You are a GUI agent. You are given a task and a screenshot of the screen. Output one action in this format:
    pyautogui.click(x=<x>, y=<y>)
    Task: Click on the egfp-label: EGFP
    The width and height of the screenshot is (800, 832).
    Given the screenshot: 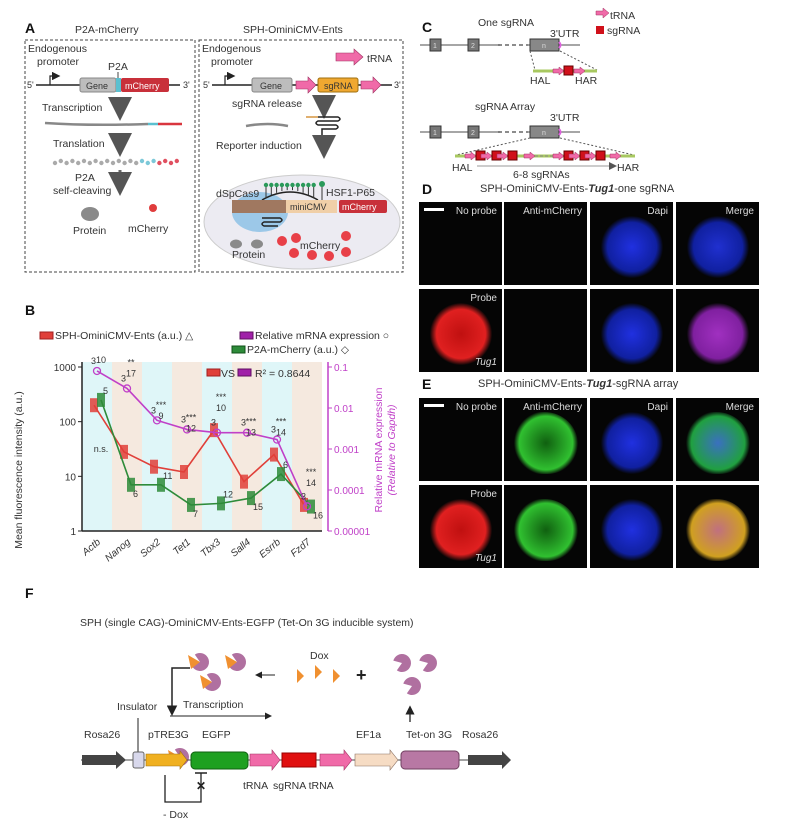 What is the action you would take?
    pyautogui.click(x=216, y=735)
    